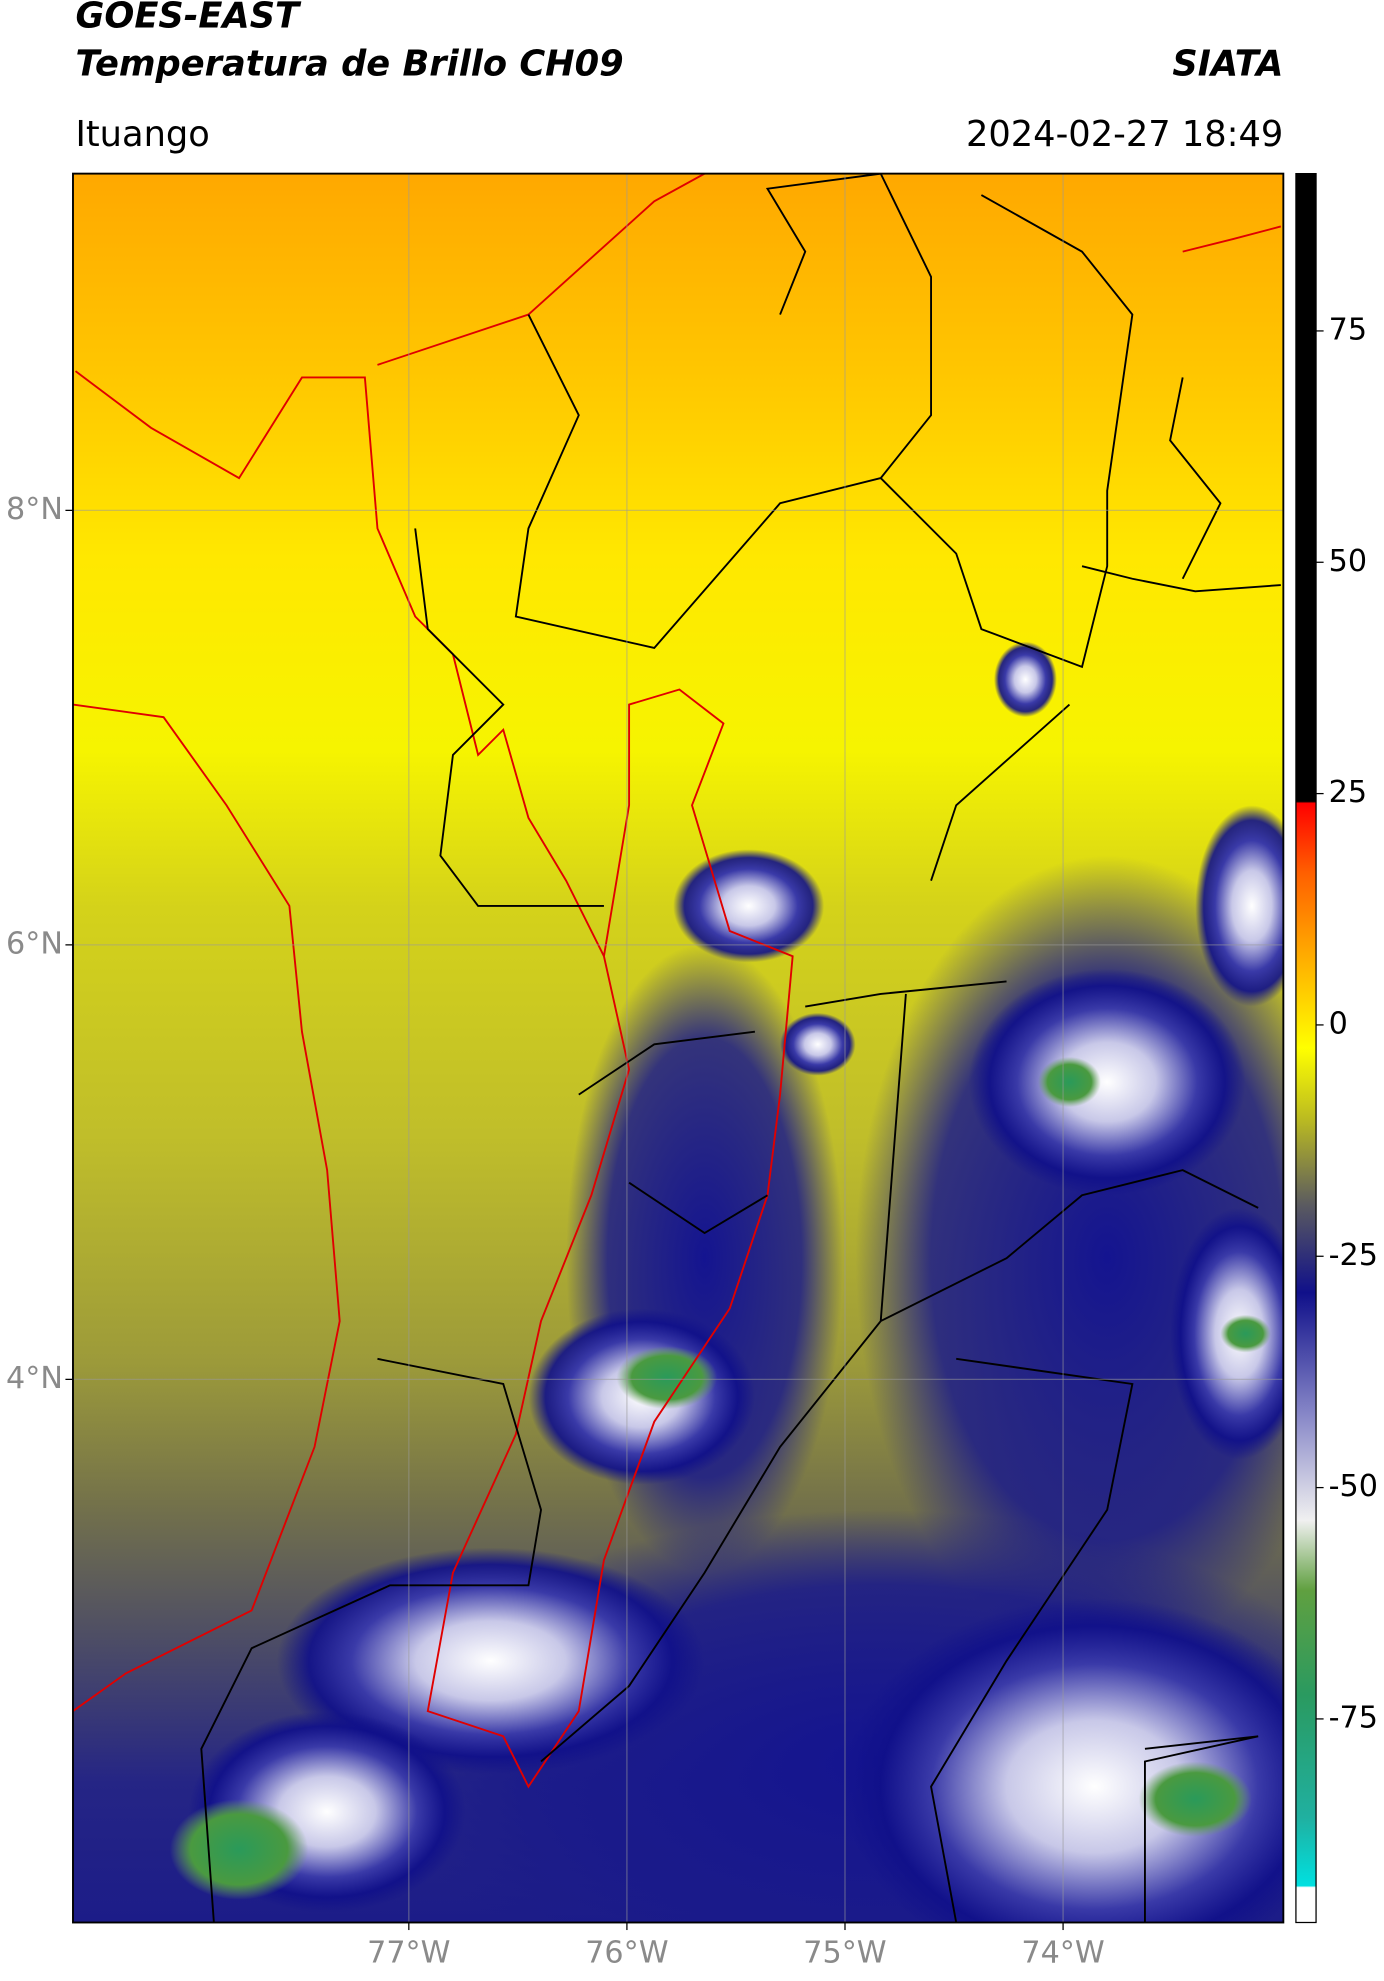 Image resolution: width=1384 pixels, height=1981 pixels. Describe the element at coordinates (34, 1378) in the screenshot. I see `y-tick-label: 4°N` at that location.